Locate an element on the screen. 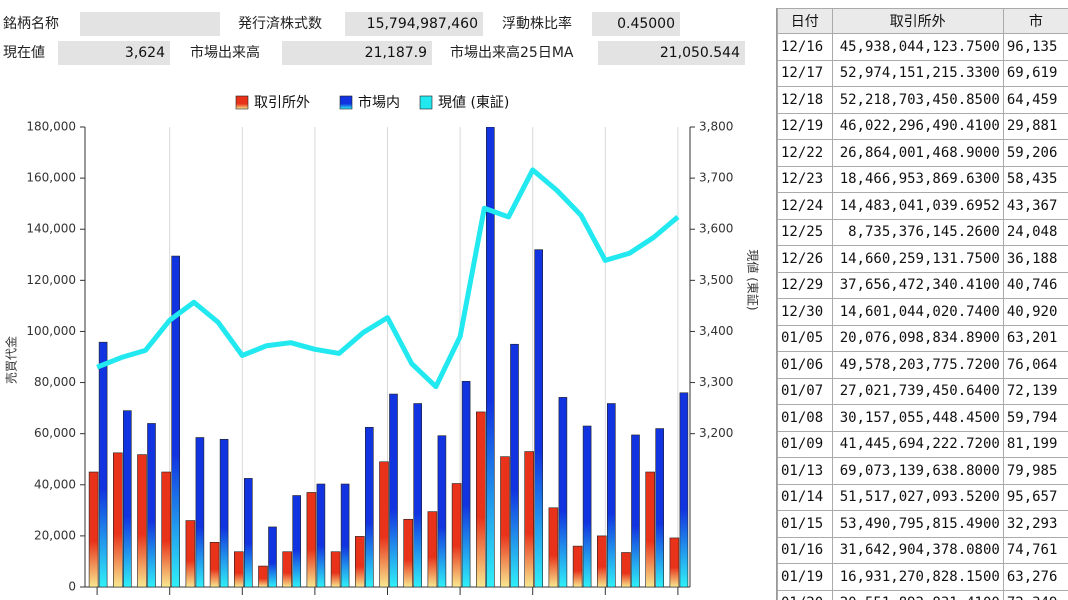  table-cell: 12/25 is located at coordinates (805, 232).